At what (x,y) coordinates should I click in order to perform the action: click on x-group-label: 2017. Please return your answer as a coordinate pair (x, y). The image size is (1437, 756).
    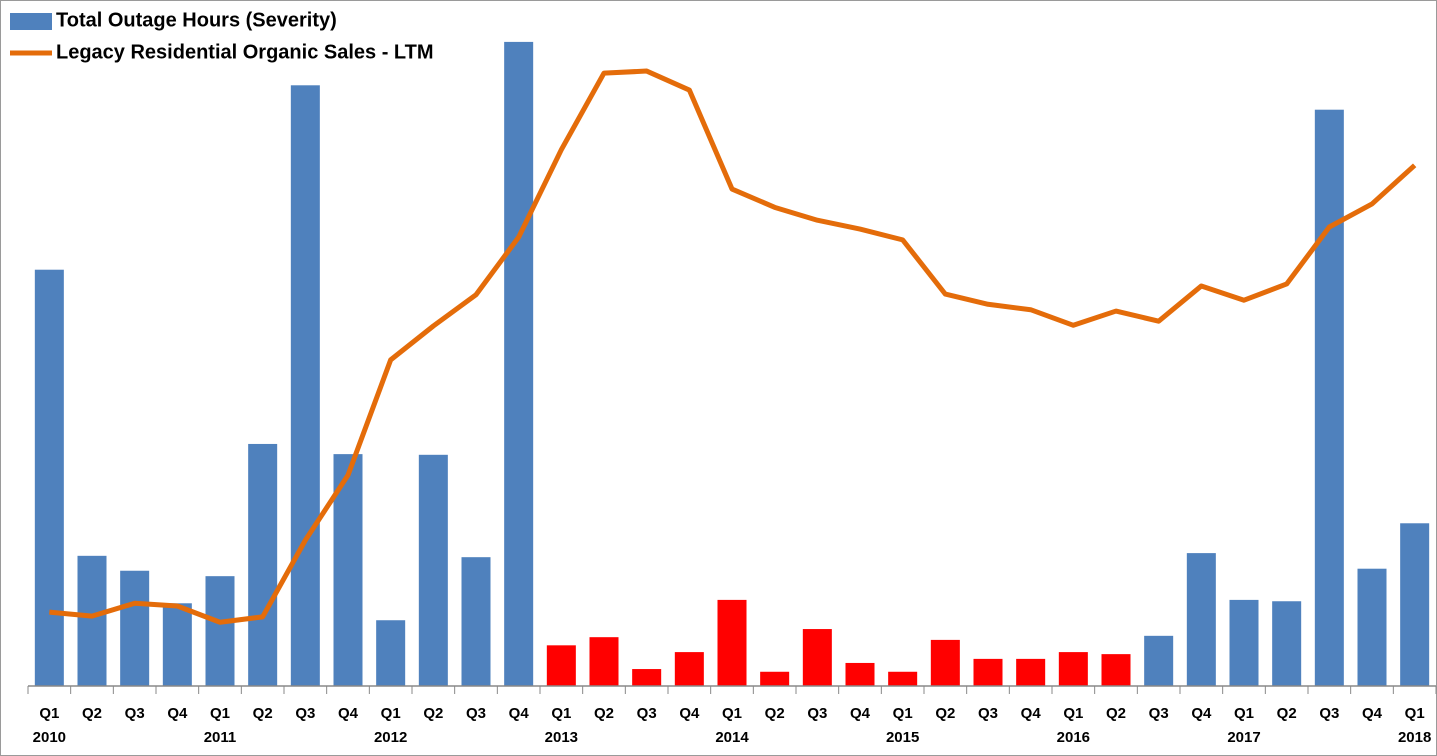
    Looking at the image, I should click on (1243, 737).